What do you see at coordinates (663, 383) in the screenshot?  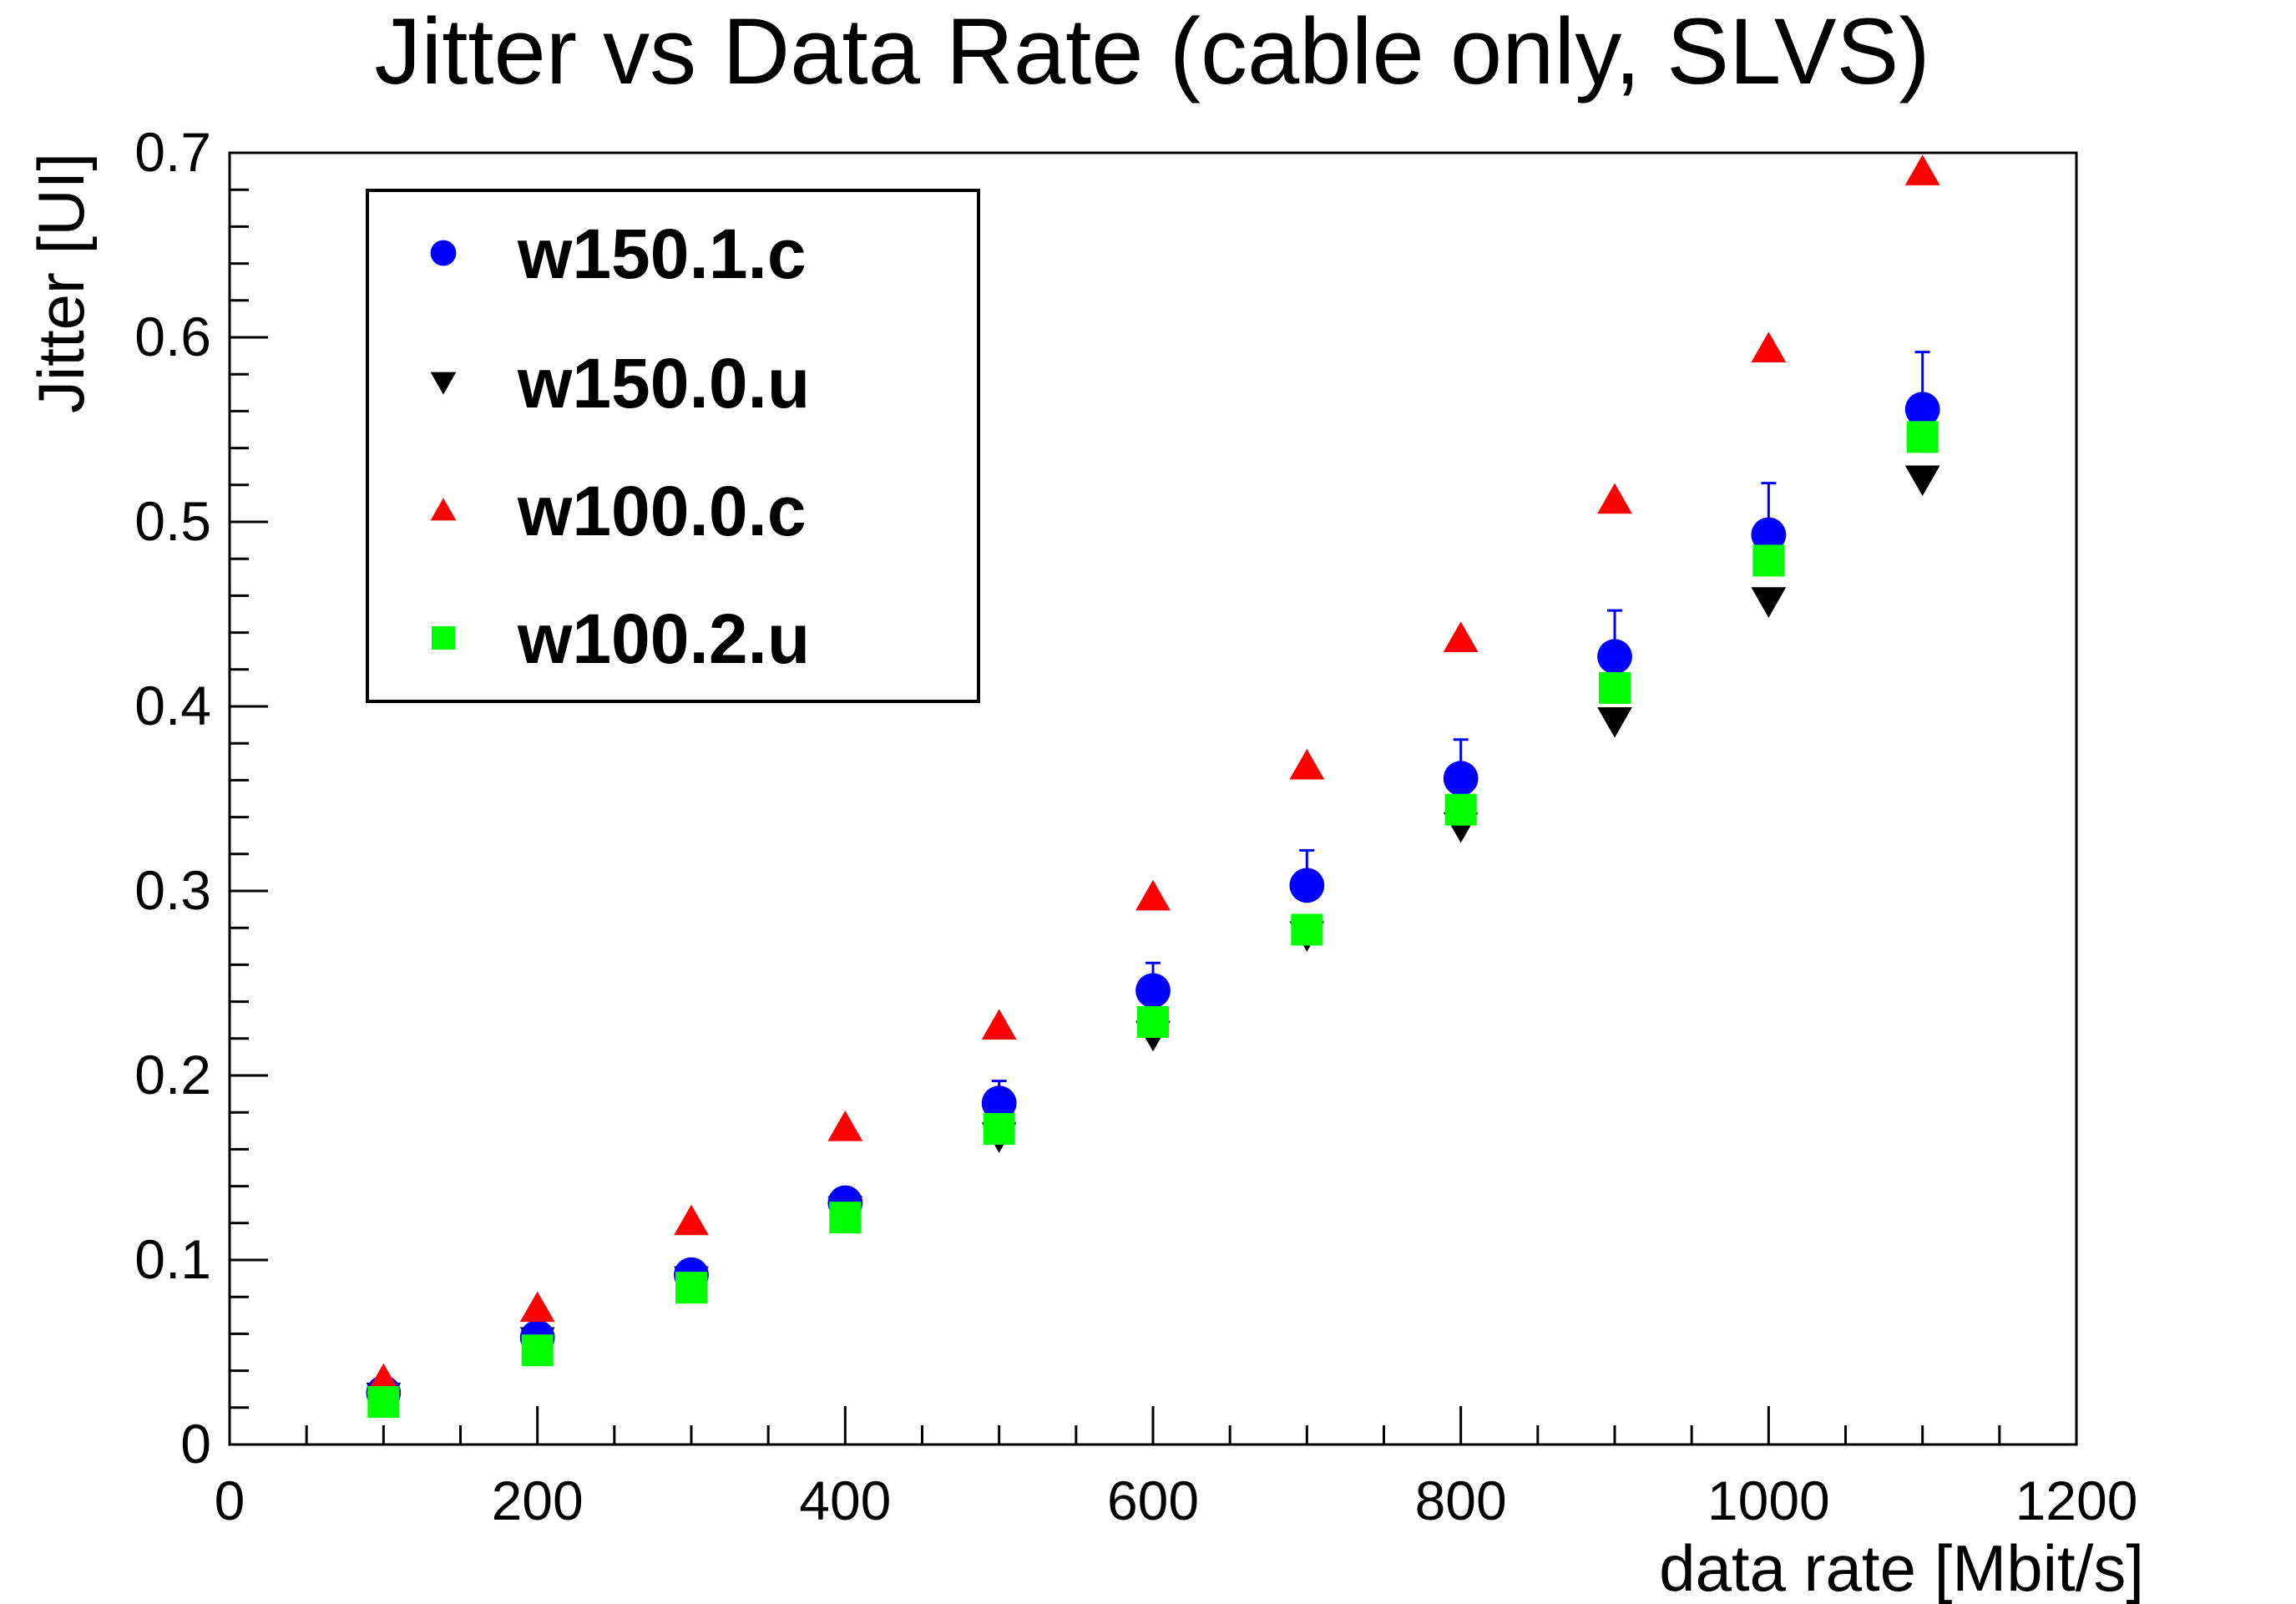 I see `legend-label-w150-0-u: w150.0.u` at bounding box center [663, 383].